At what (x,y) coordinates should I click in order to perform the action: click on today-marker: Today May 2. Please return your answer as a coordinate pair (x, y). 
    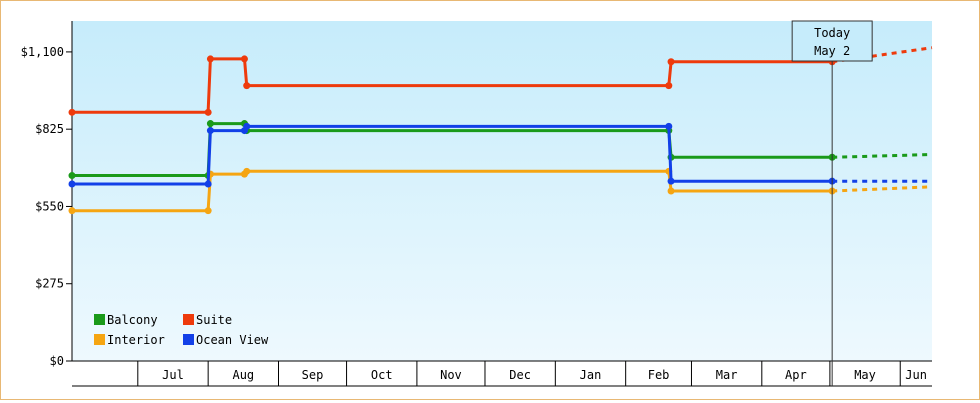
    Looking at the image, I should click on (832, 203).